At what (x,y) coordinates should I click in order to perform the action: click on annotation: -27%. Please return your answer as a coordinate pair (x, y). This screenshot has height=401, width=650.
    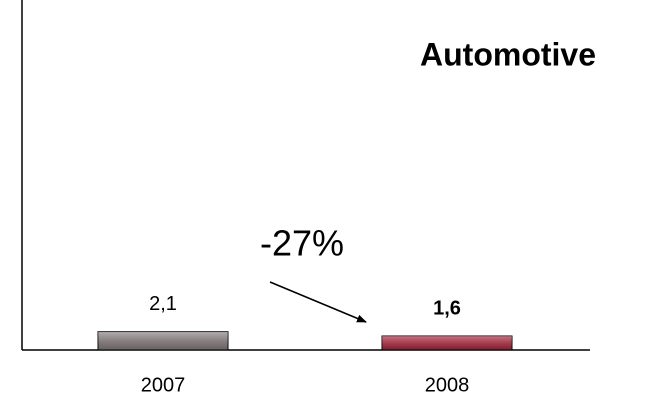
    Looking at the image, I should click on (302, 243).